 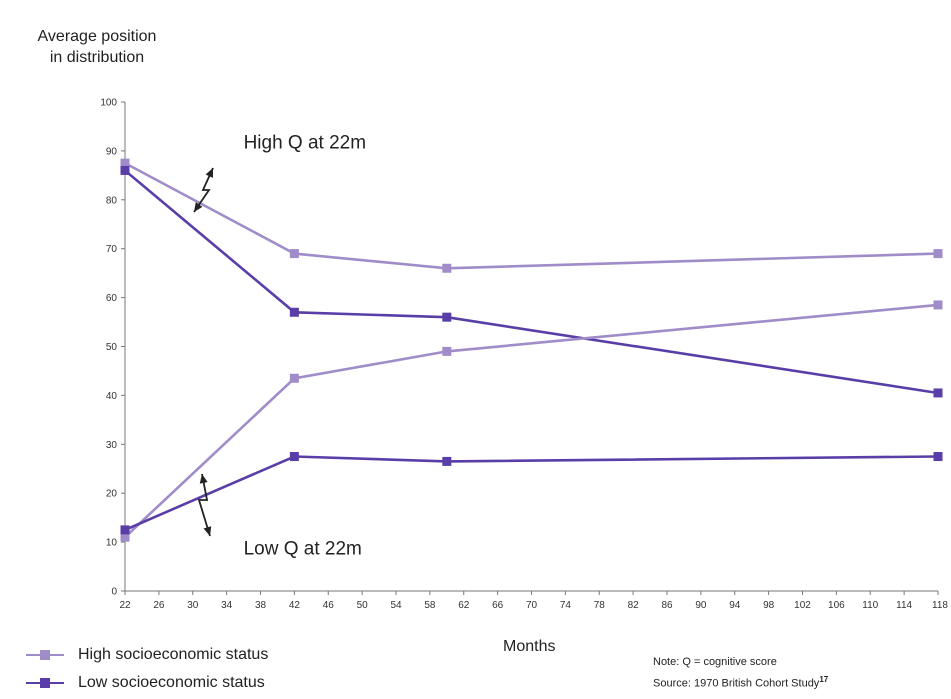 What do you see at coordinates (108, 103) in the screenshot?
I see `y-tick-label: 100` at bounding box center [108, 103].